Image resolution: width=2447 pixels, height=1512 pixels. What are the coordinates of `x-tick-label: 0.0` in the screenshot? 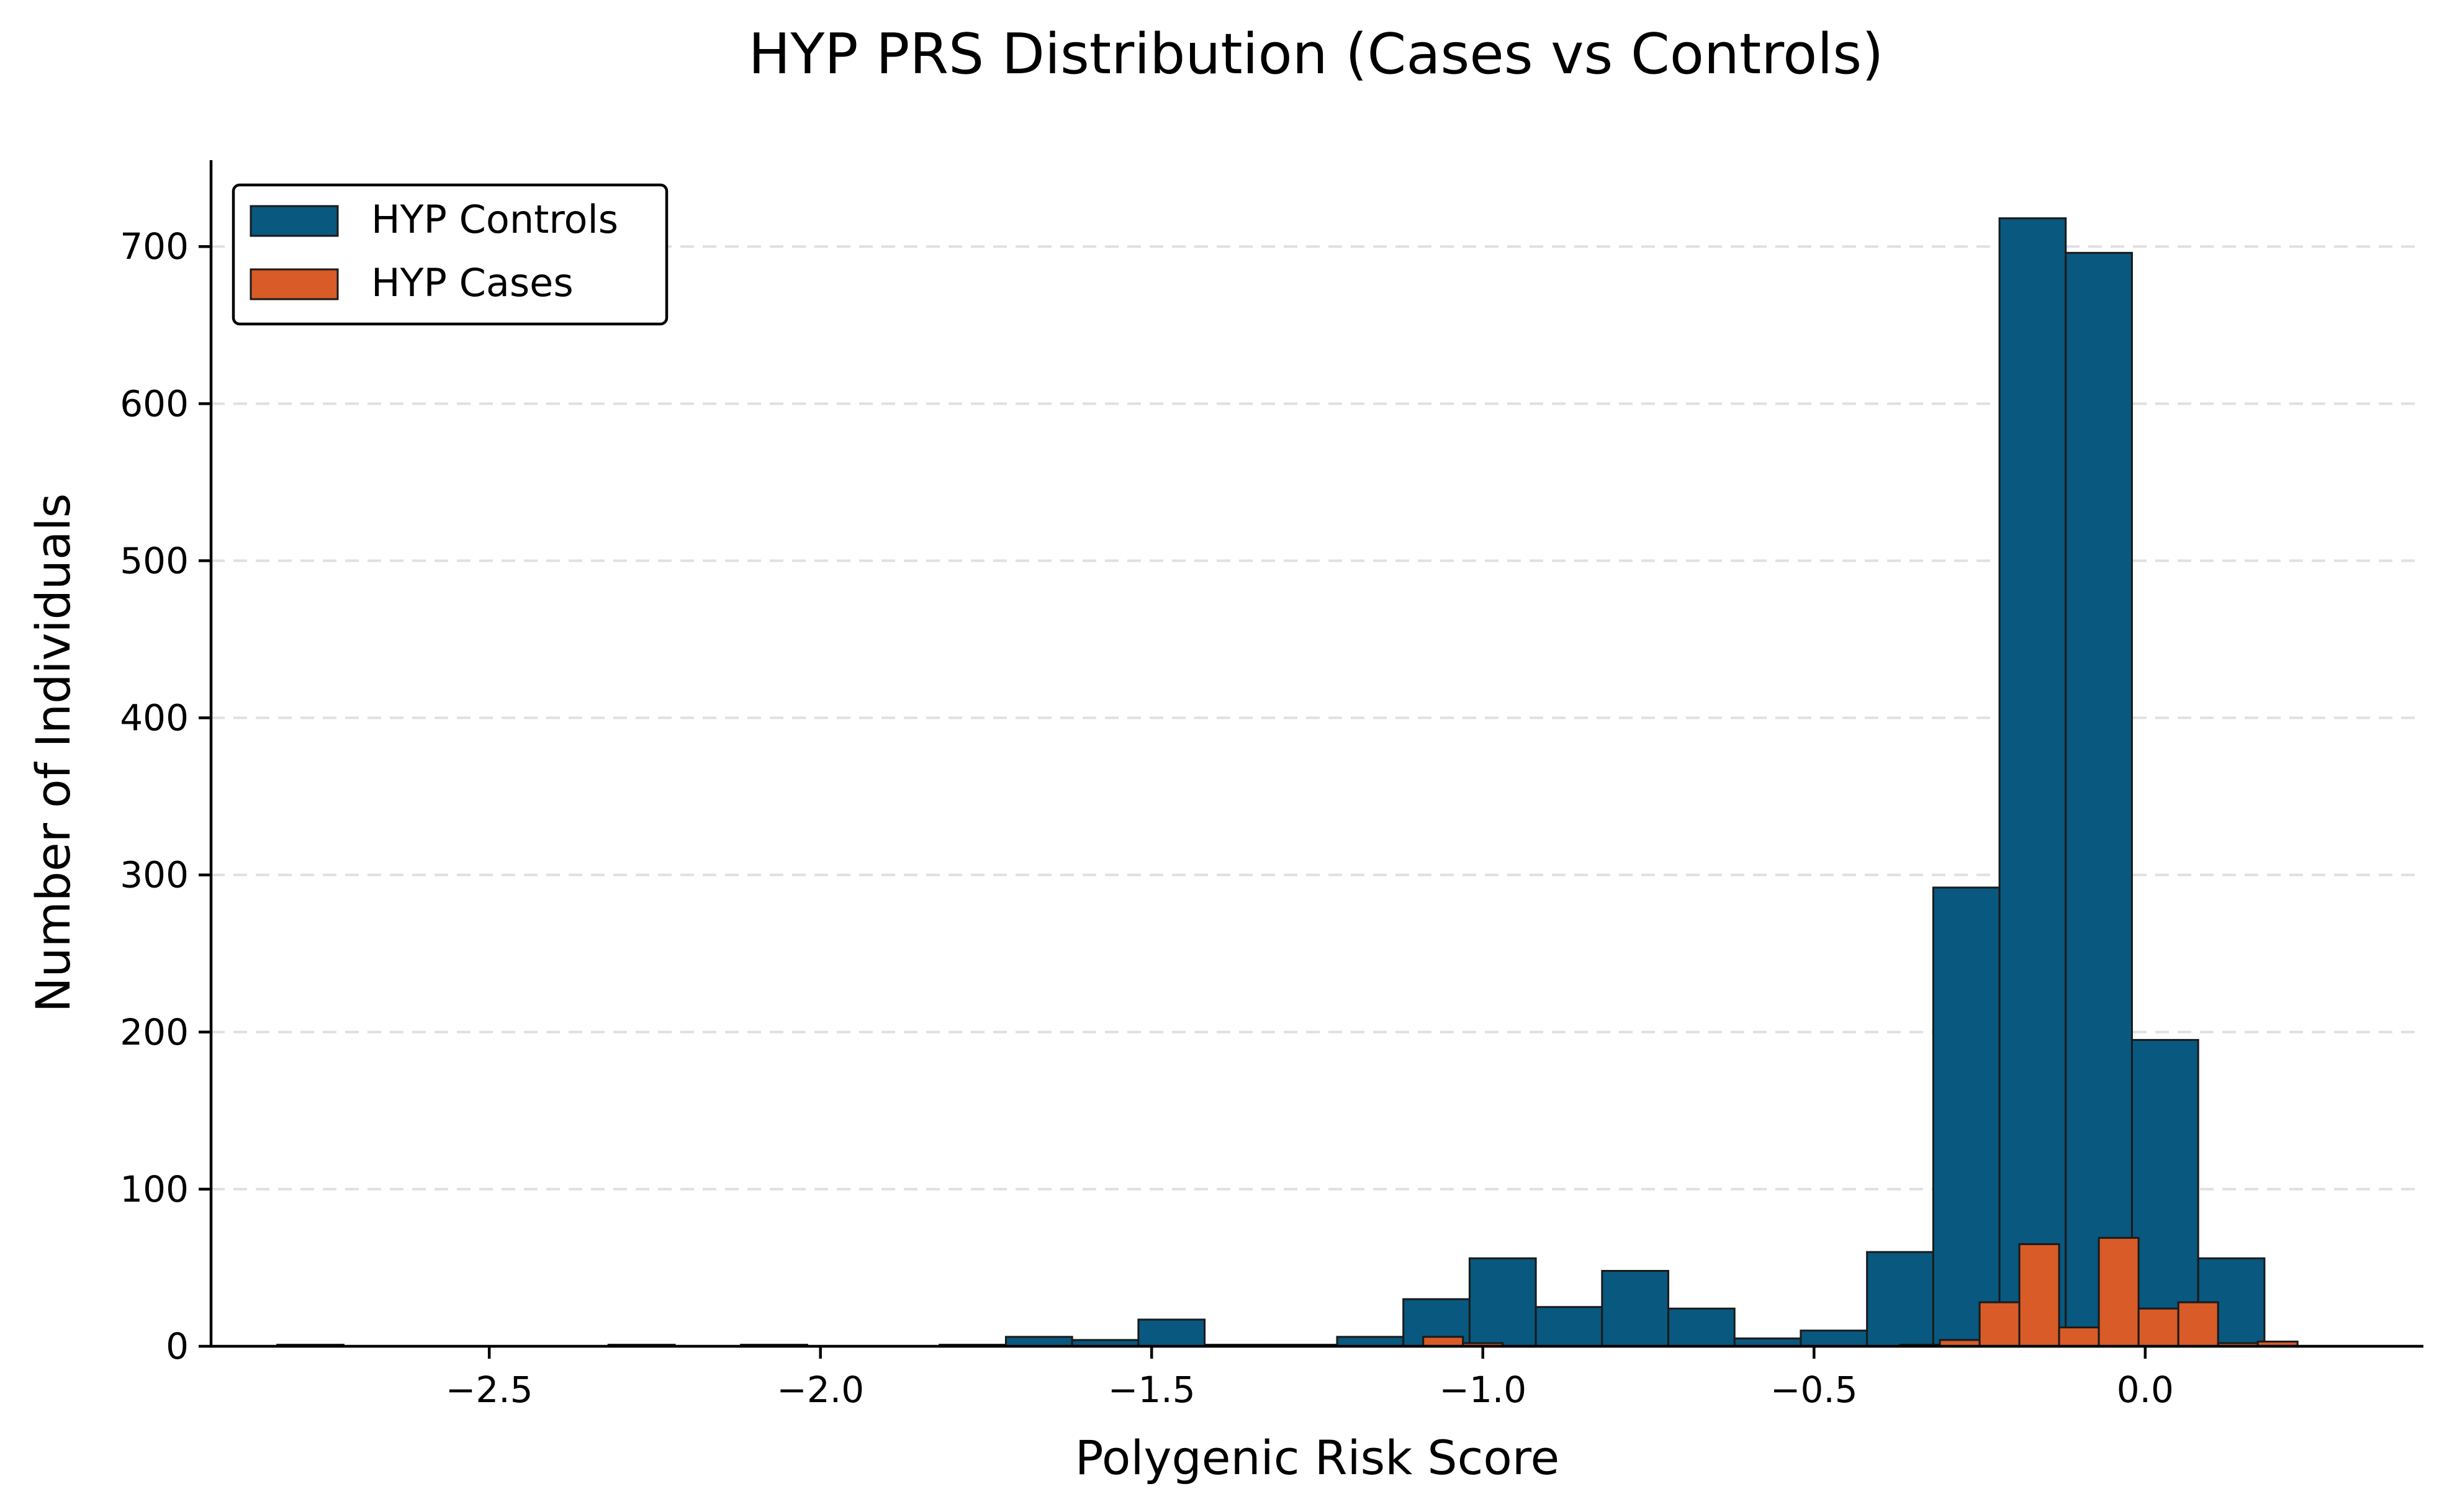 It's located at (2145, 1390).